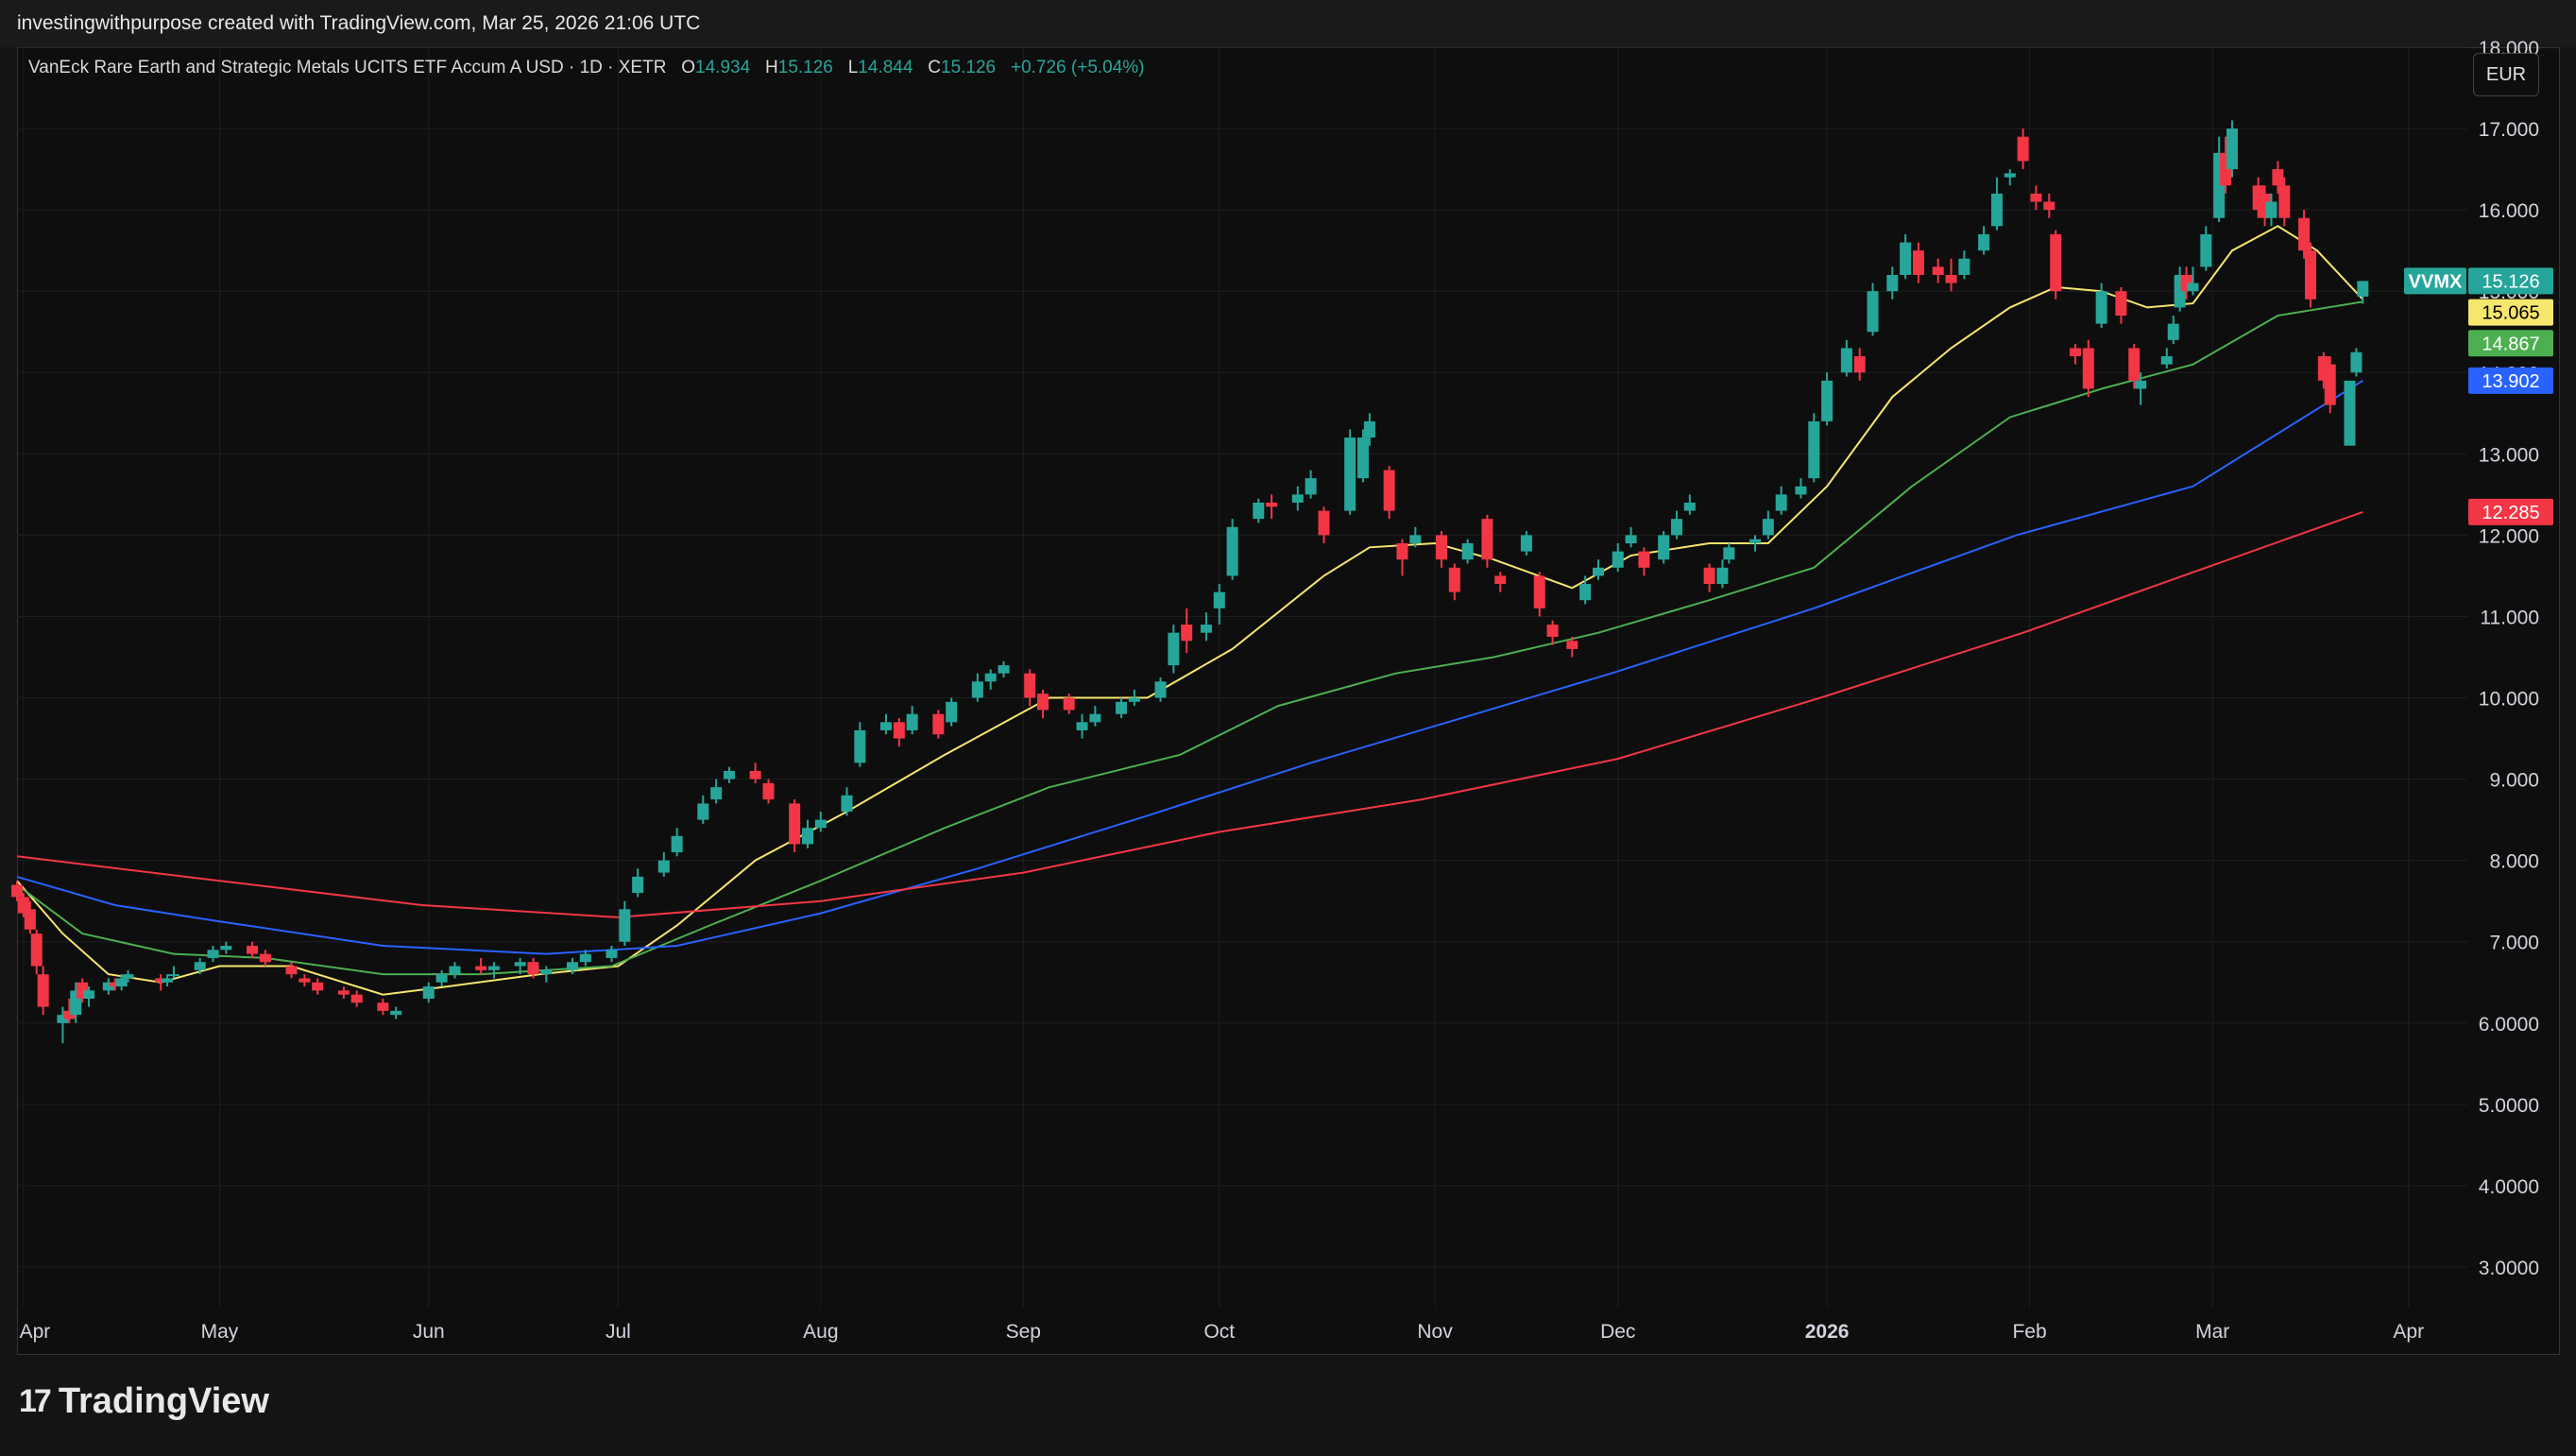 This screenshot has height=1456, width=2576. Describe the element at coordinates (2506, 75) in the screenshot. I see `currency-button: EUR` at that location.